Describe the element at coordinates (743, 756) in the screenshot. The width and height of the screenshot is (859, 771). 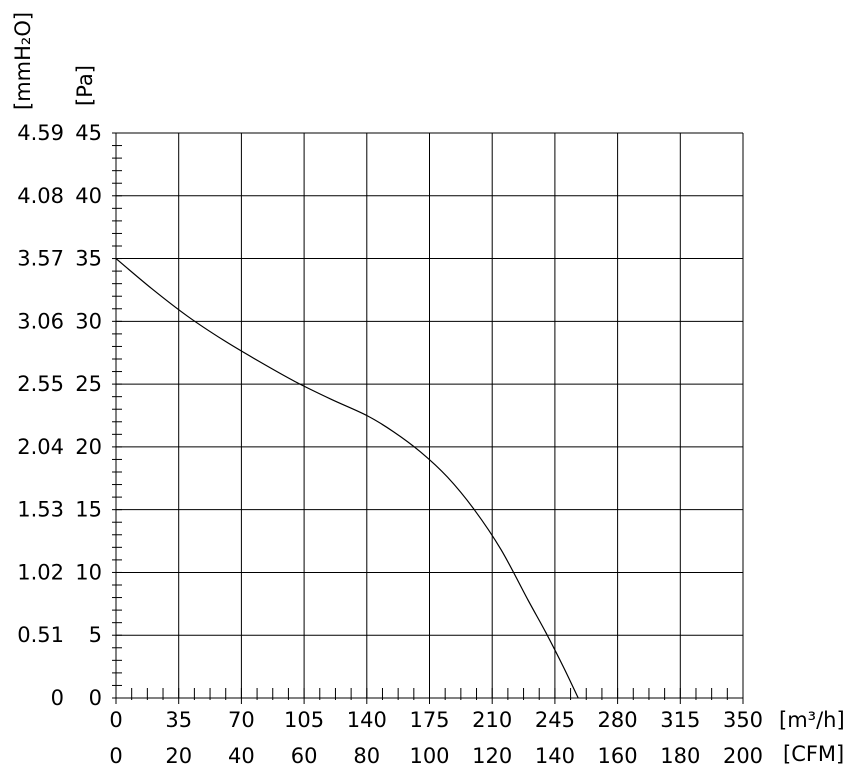
I see `x2-tick-label-10: 200` at that location.